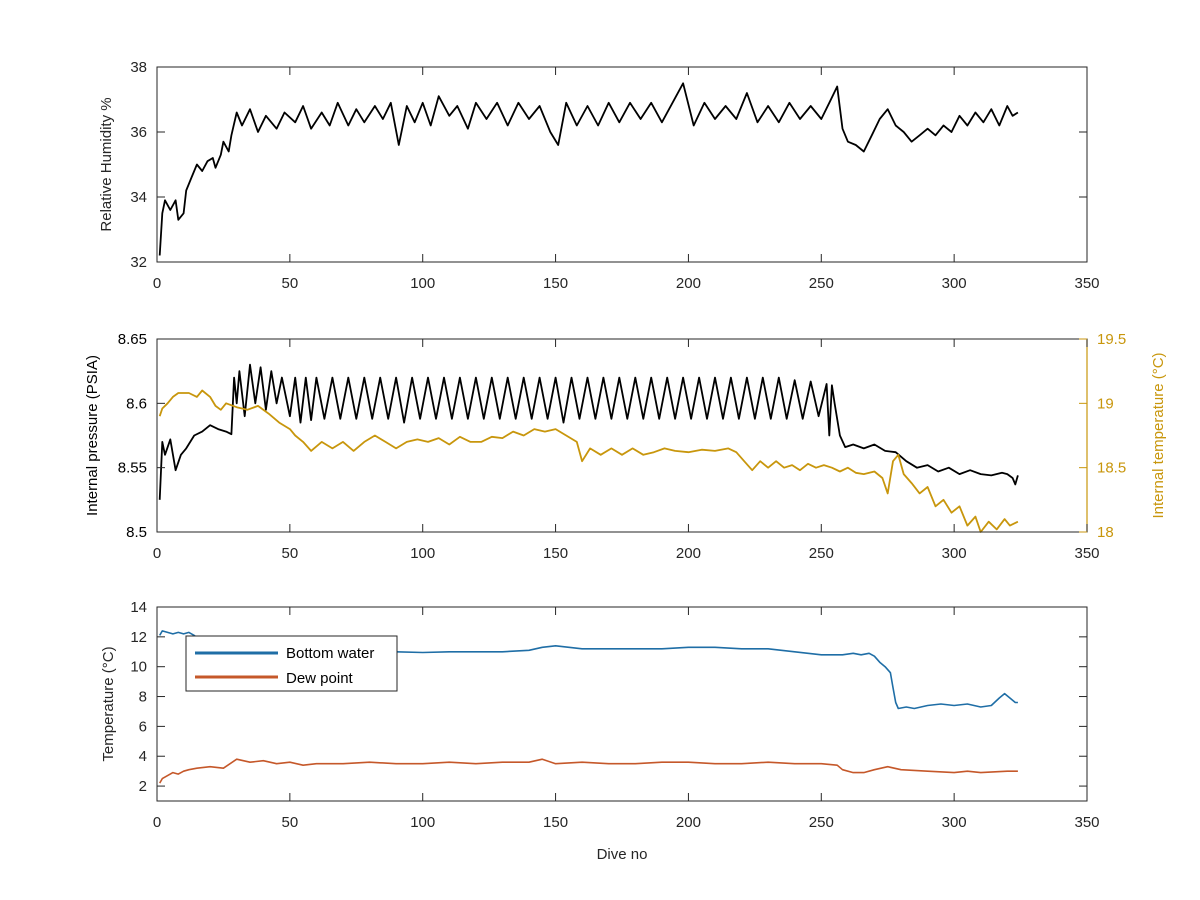 This screenshot has height=900, width=1200. Describe the element at coordinates (688, 283) in the screenshot. I see `humidity-x-tick-label: 200` at that location.